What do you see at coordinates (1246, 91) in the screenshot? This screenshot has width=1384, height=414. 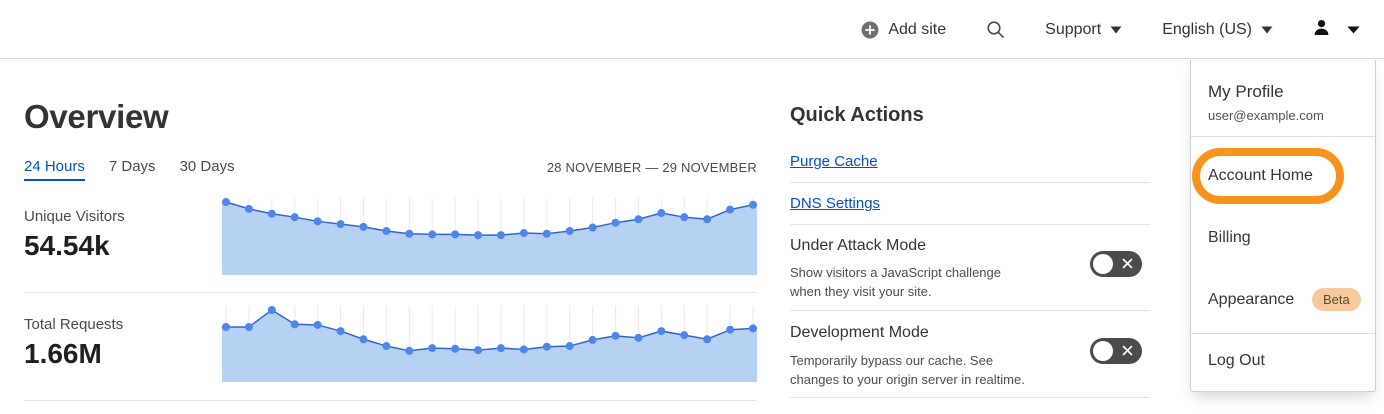 I see `my-profile-item: My Profile` at bounding box center [1246, 91].